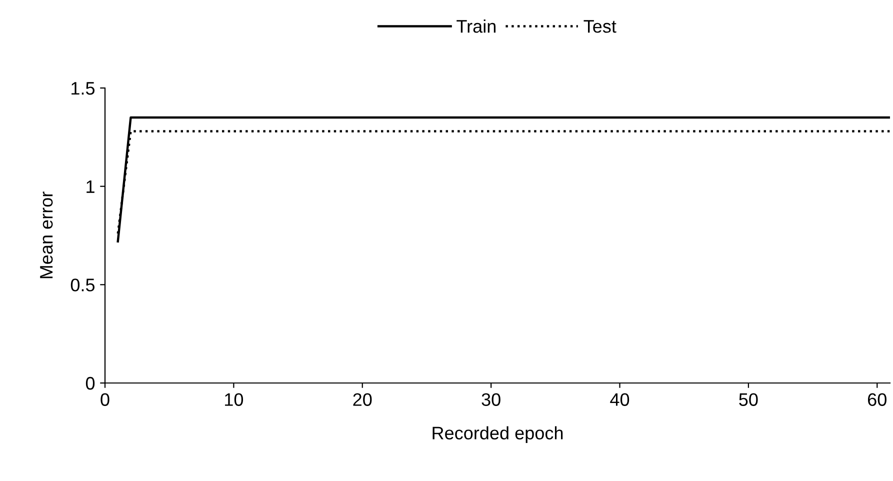 The image size is (893, 481). Describe the element at coordinates (234, 399) in the screenshot. I see `x-tick-label: 10` at that location.